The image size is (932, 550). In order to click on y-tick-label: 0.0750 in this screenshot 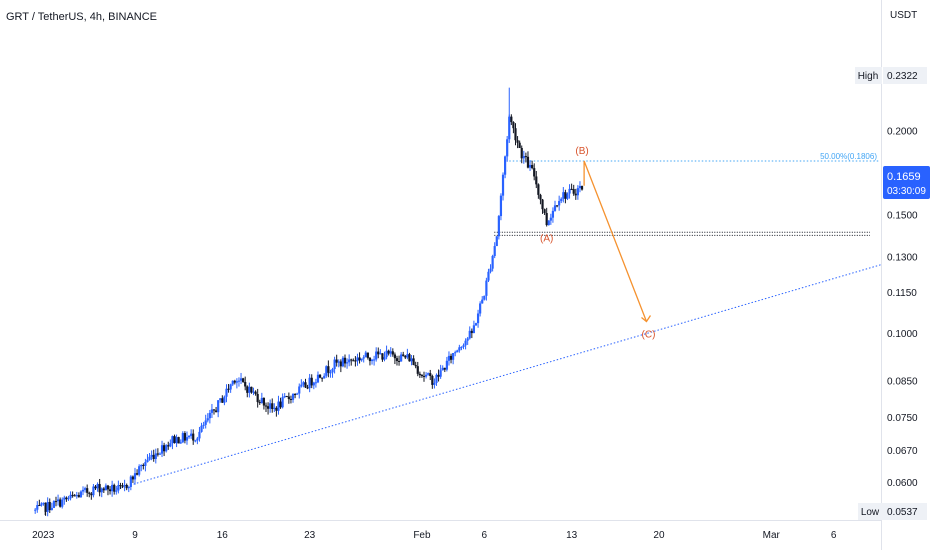, I will do `click(902, 418)`.